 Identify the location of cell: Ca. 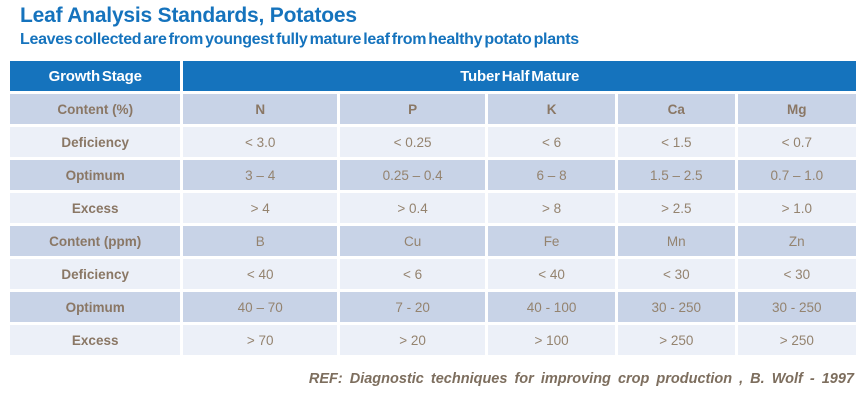
(676, 109).